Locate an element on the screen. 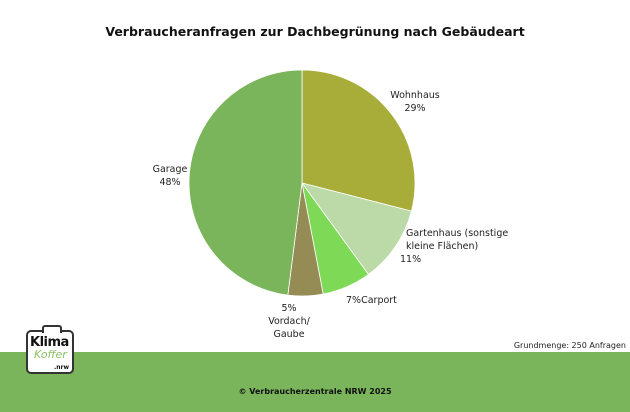  logo-handle is located at coordinates (52, 329).